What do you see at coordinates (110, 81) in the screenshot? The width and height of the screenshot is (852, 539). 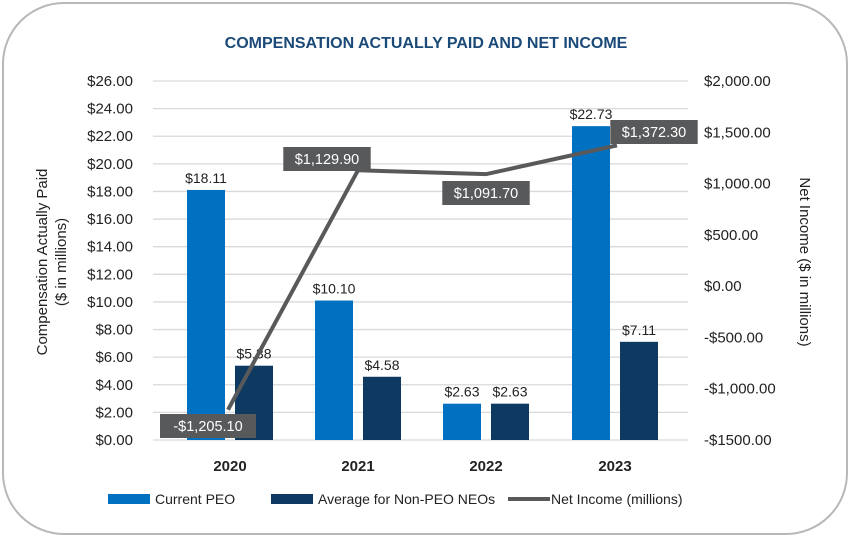 I see `y-tick-label: $26.00` at bounding box center [110, 81].